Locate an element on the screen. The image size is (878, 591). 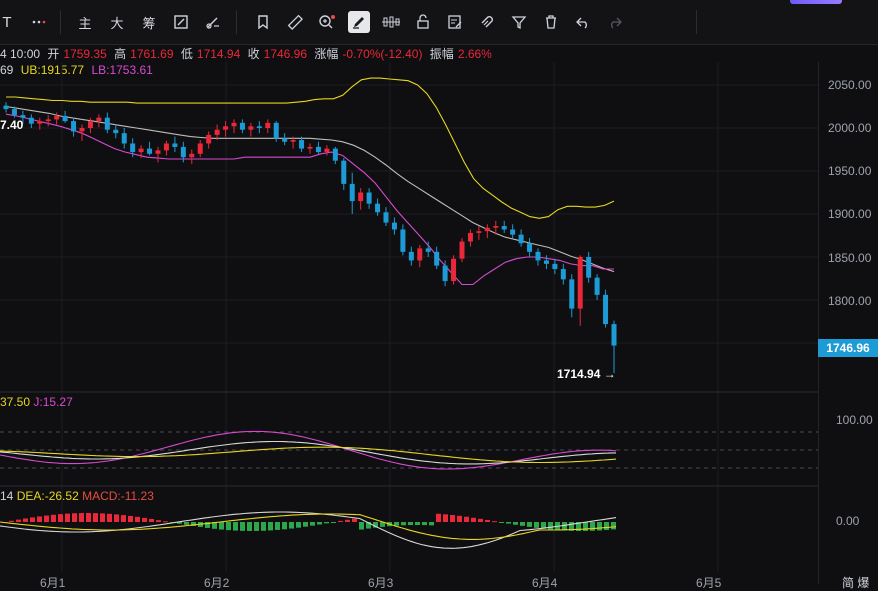
ohlc-time: 4 10:00 is located at coordinates (20, 54).